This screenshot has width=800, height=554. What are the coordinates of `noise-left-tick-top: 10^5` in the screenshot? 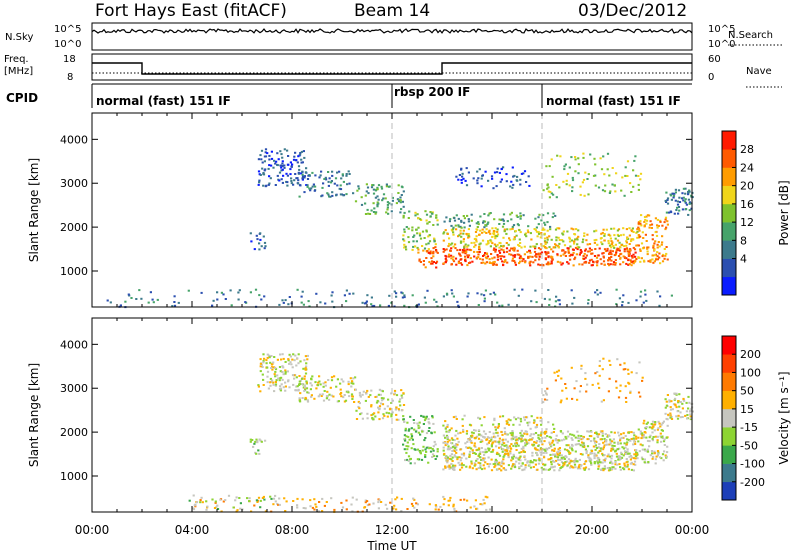 It's located at (68, 29).